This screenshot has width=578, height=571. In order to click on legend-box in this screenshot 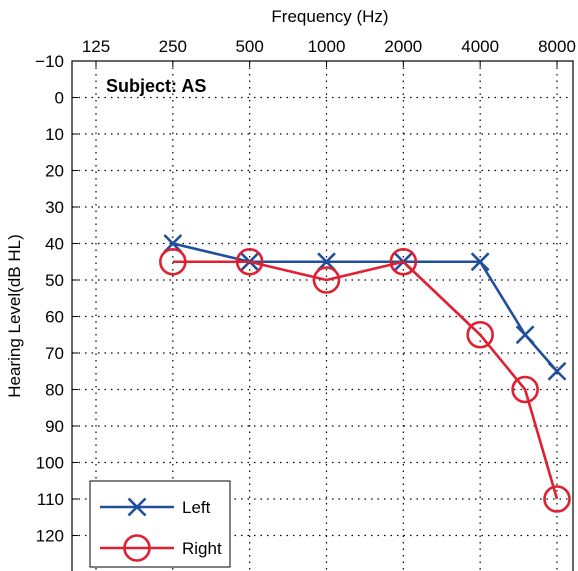, I will do `click(160, 524)`.